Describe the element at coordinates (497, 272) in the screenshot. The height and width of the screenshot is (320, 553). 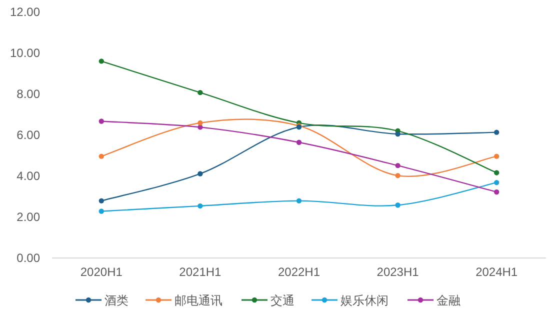
I see `x-tick-label: 2024H1` at that location.